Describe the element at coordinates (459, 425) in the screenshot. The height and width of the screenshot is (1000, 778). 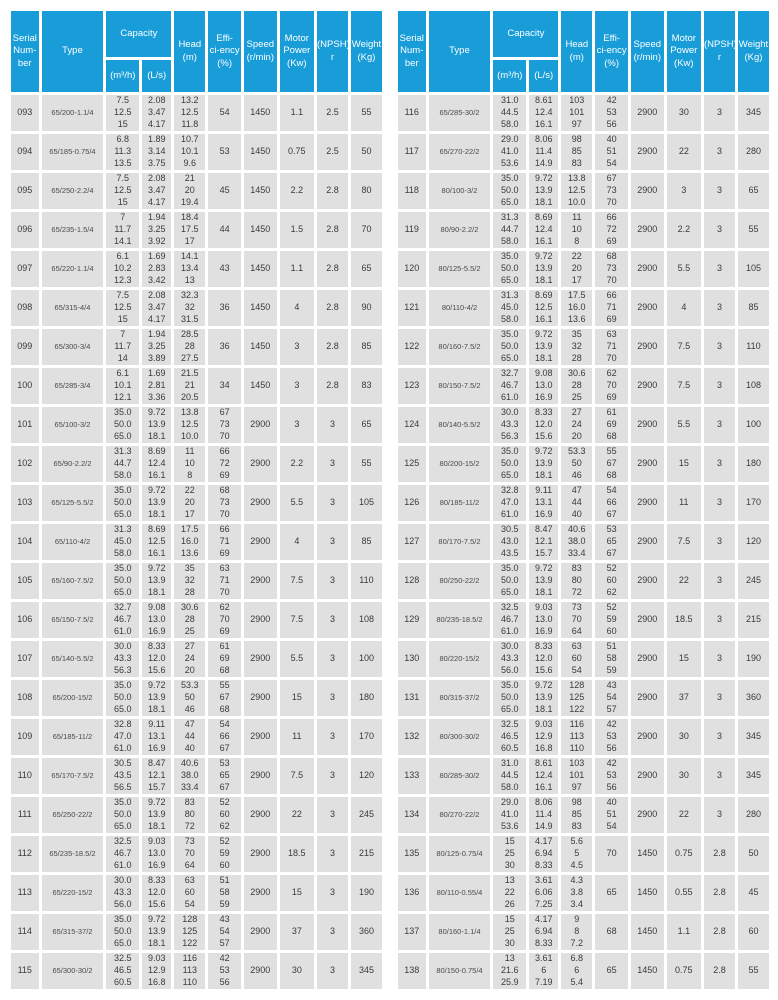
I see `cell-type: 80/140-5.5/2` at that location.